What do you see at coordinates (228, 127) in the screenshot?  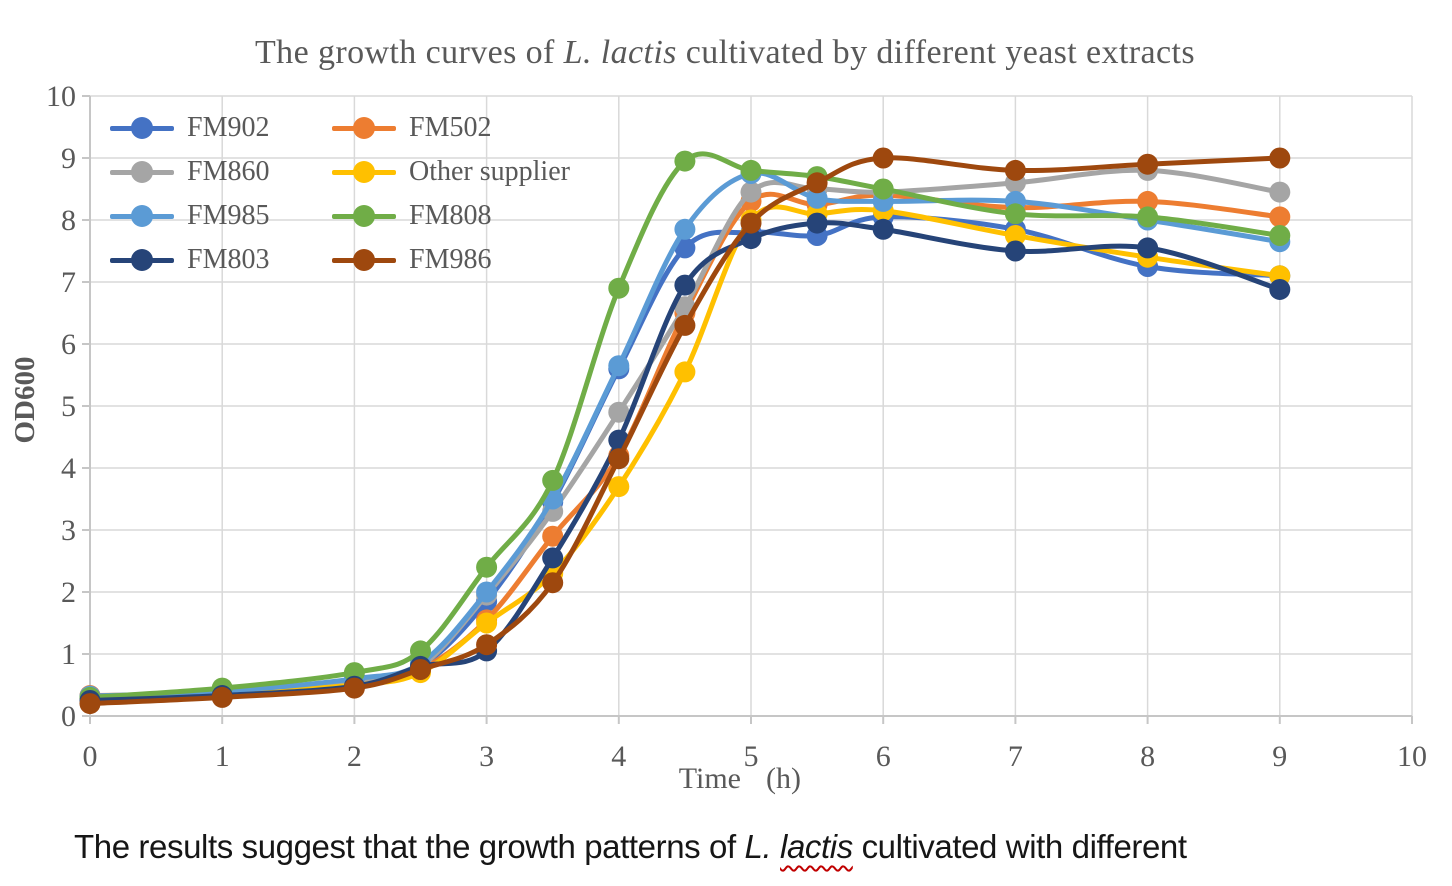 I see `legend-label-fm902: FM902` at bounding box center [228, 127].